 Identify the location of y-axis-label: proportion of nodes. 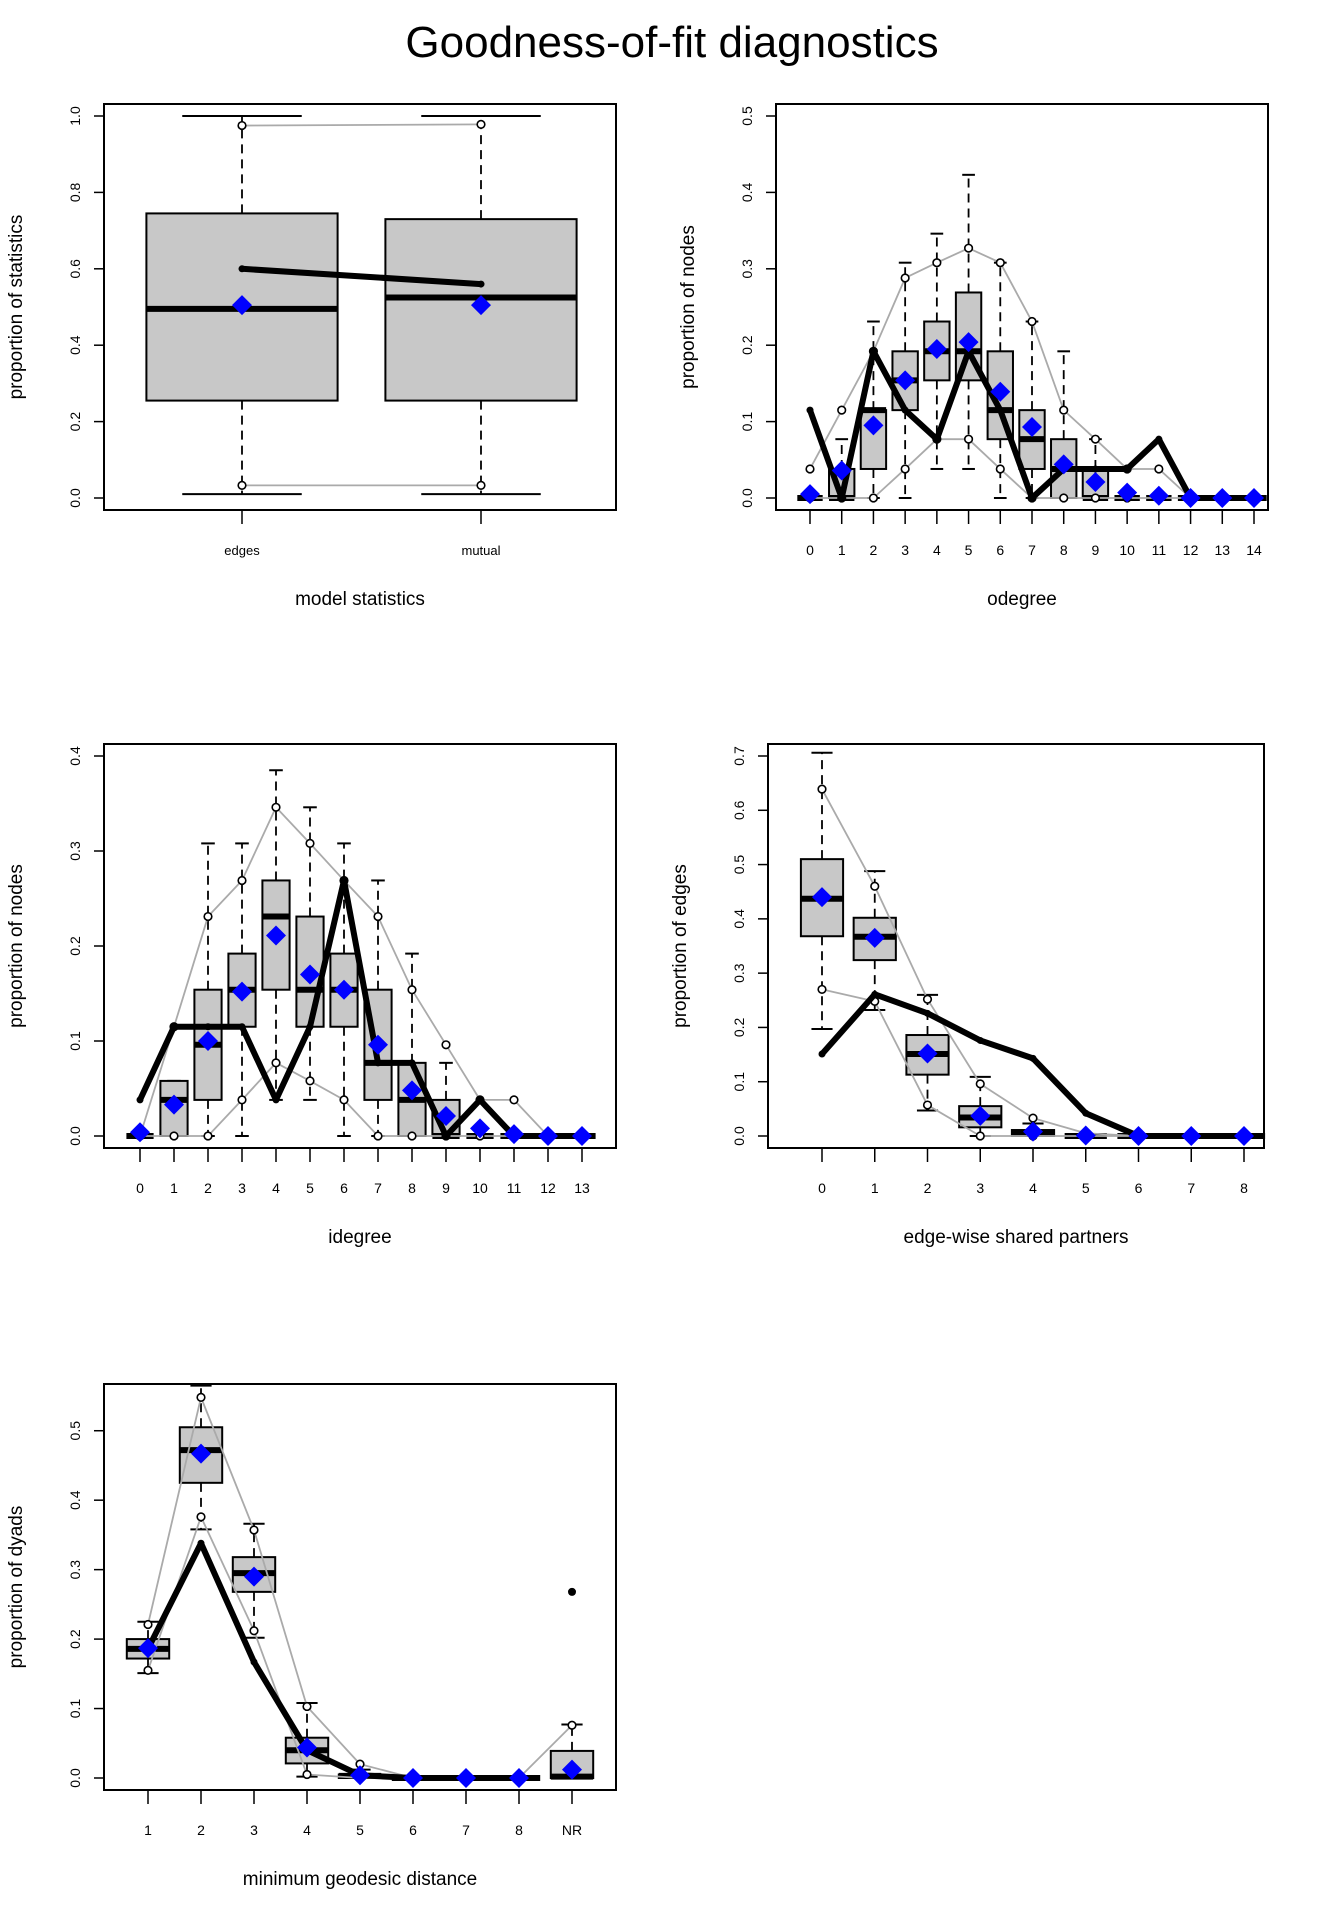
(16, 946).